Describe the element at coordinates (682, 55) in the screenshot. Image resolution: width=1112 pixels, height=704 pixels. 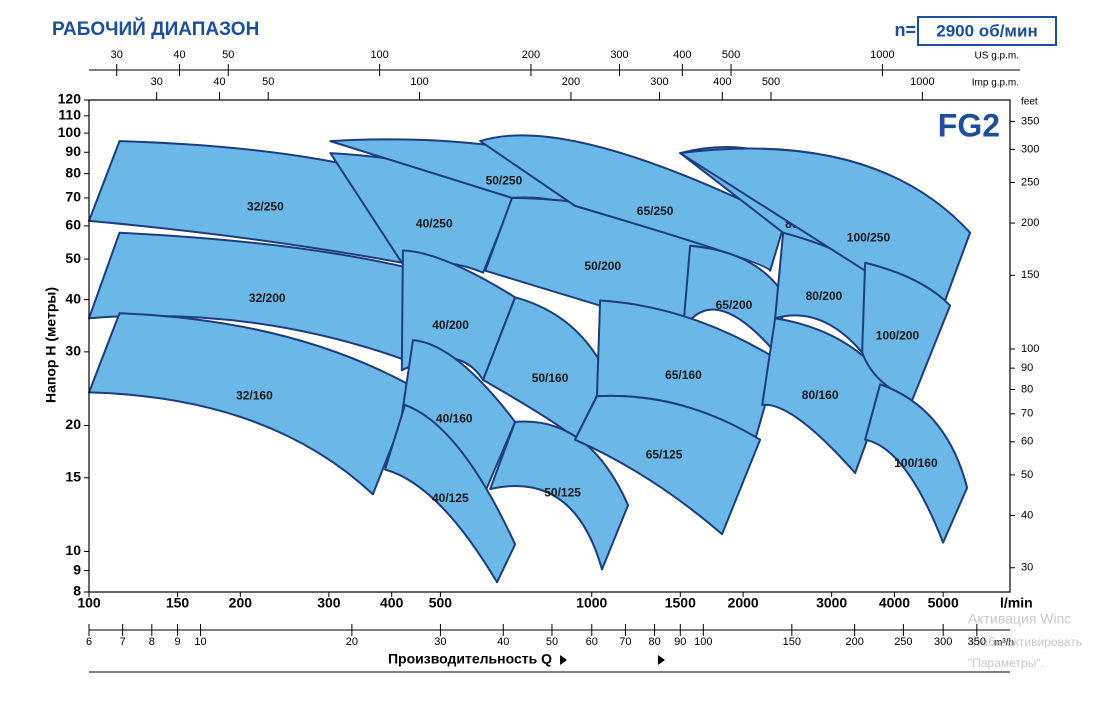
I see `usgpm_axis-tick-label: 400` at that location.